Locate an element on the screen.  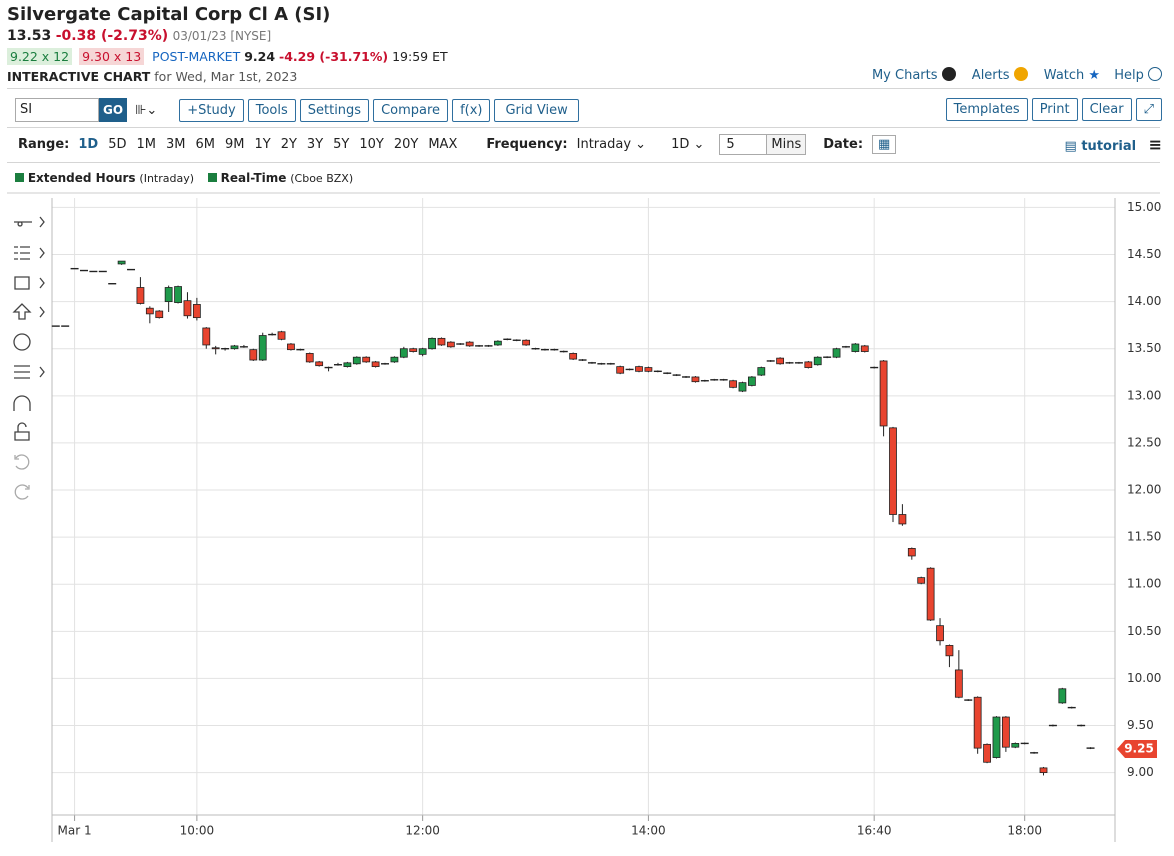
range-option: 10Y is located at coordinates (371, 144).